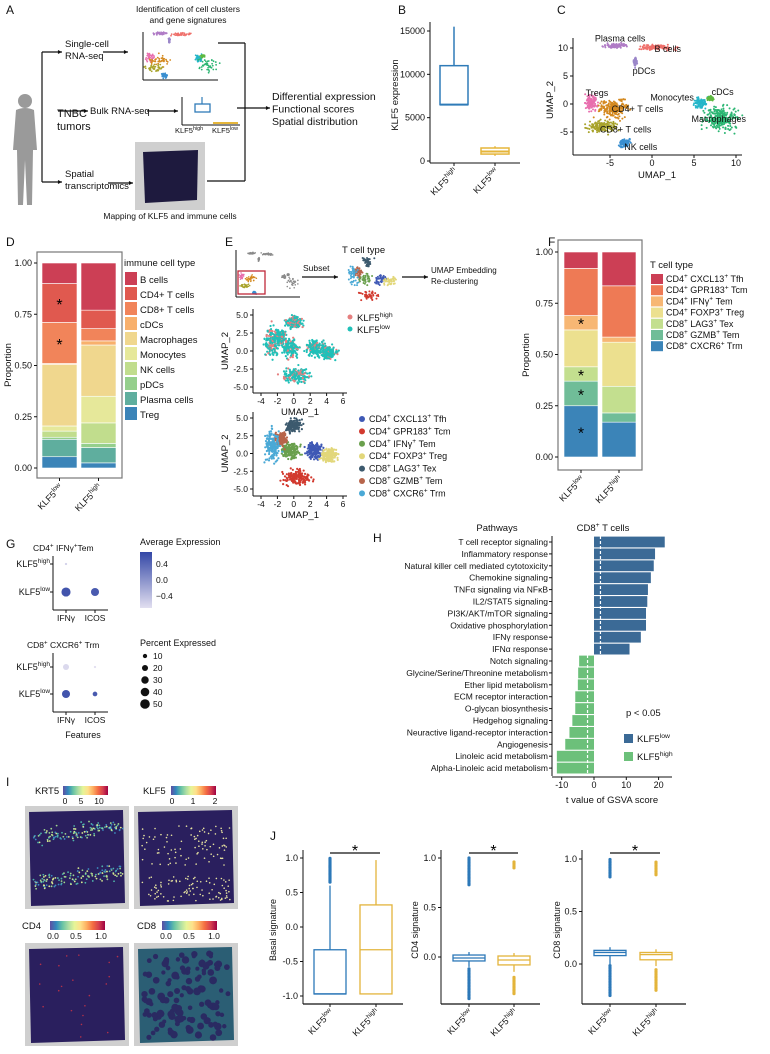 The image size is (770, 1054). What do you see at coordinates (362, 419) in the screenshot?
I see `legend-dot` at bounding box center [362, 419].